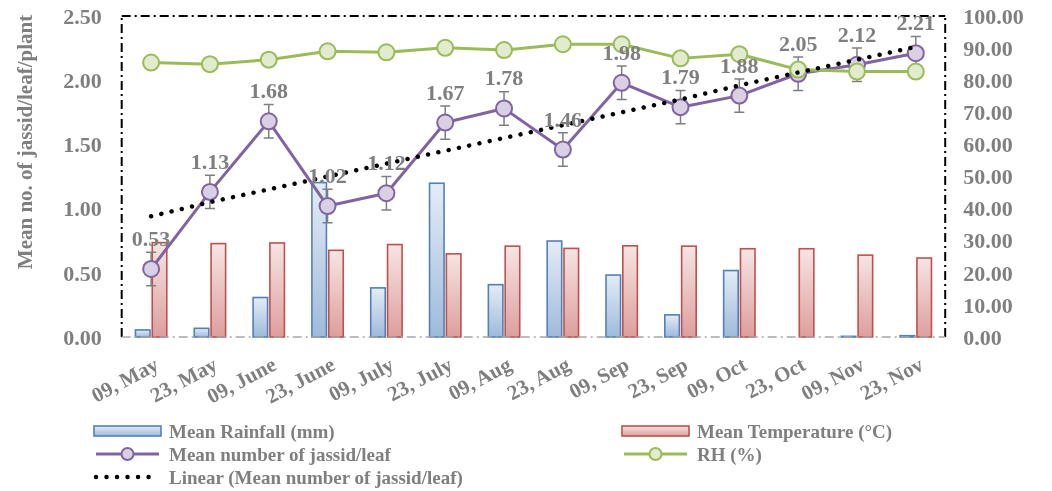 This screenshot has height=491, width=1052. Describe the element at coordinates (316, 477) in the screenshot. I see `legend-label: Linear (Mean number of jassid/leaf)` at that location.